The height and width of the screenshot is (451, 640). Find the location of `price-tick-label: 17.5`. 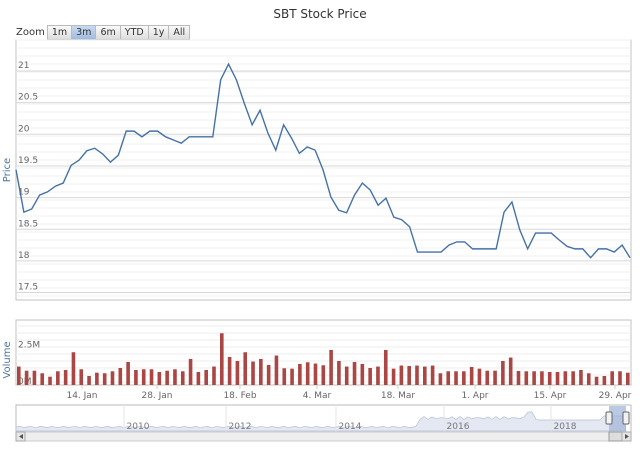

price-tick-label: 17.5 is located at coordinates (28, 288).